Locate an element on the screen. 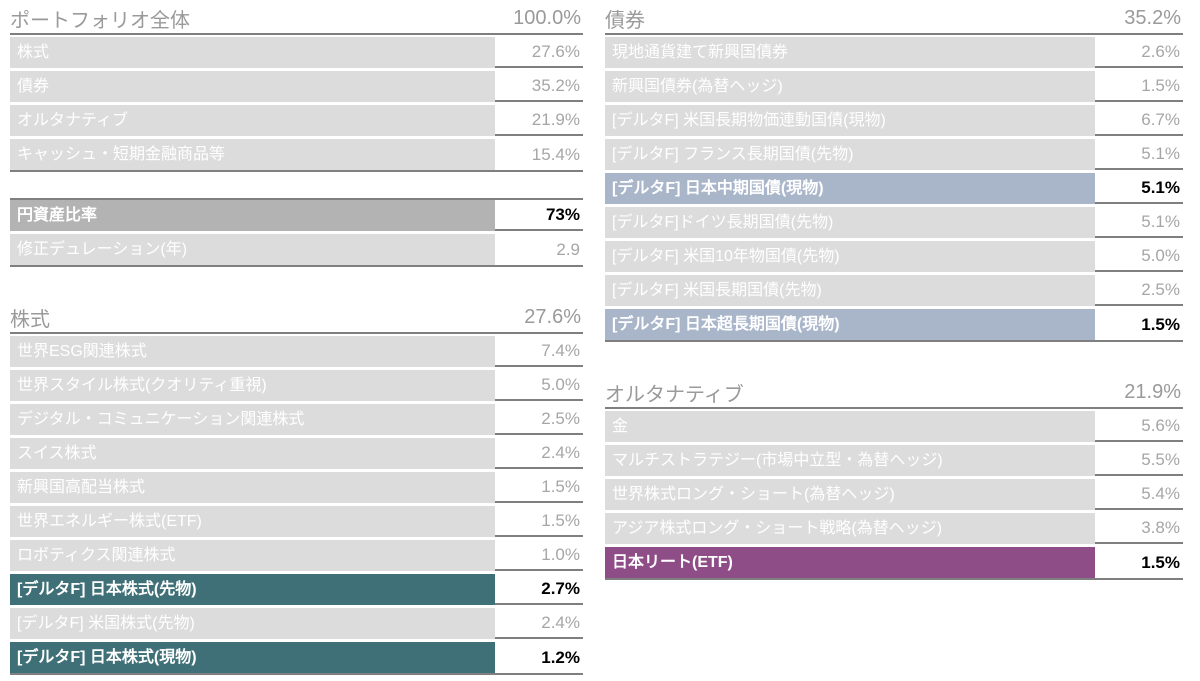  row-value: 1.0% is located at coordinates (539, 555).